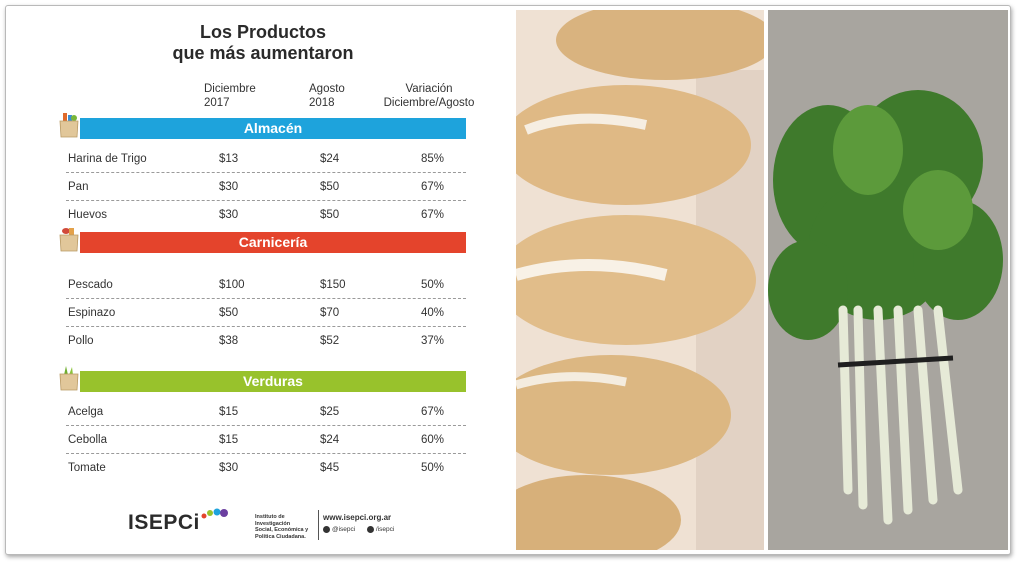 The height and width of the screenshot is (562, 1018). What do you see at coordinates (256, 187) in the screenshot?
I see `table-row: Pan $30 $50 67%` at bounding box center [256, 187].